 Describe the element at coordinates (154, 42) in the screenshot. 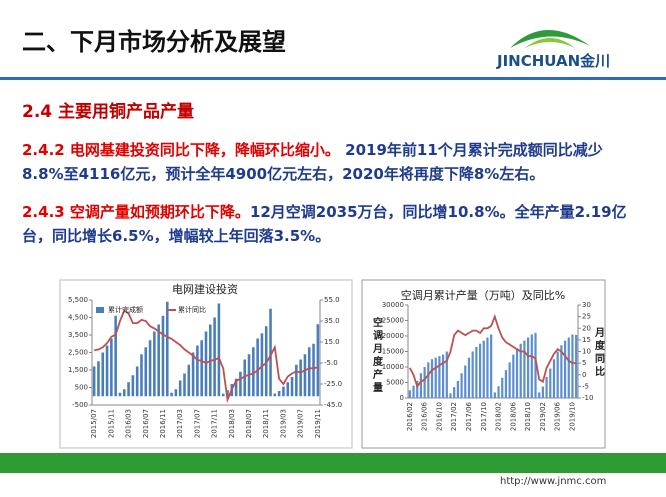

I see `slide-title: 二、下月市场分析及展望` at that location.